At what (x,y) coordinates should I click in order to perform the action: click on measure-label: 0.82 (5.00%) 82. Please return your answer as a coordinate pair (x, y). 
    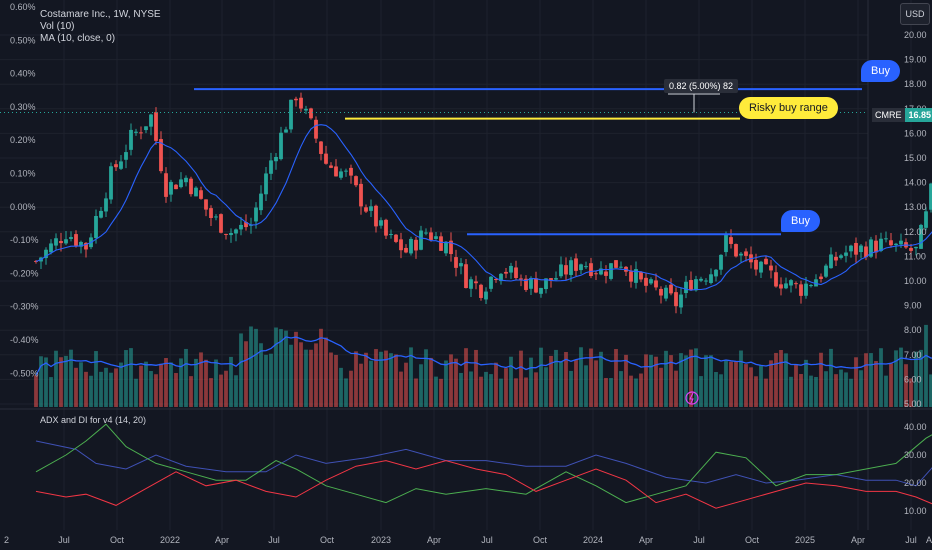
    Looking at the image, I should click on (701, 86).